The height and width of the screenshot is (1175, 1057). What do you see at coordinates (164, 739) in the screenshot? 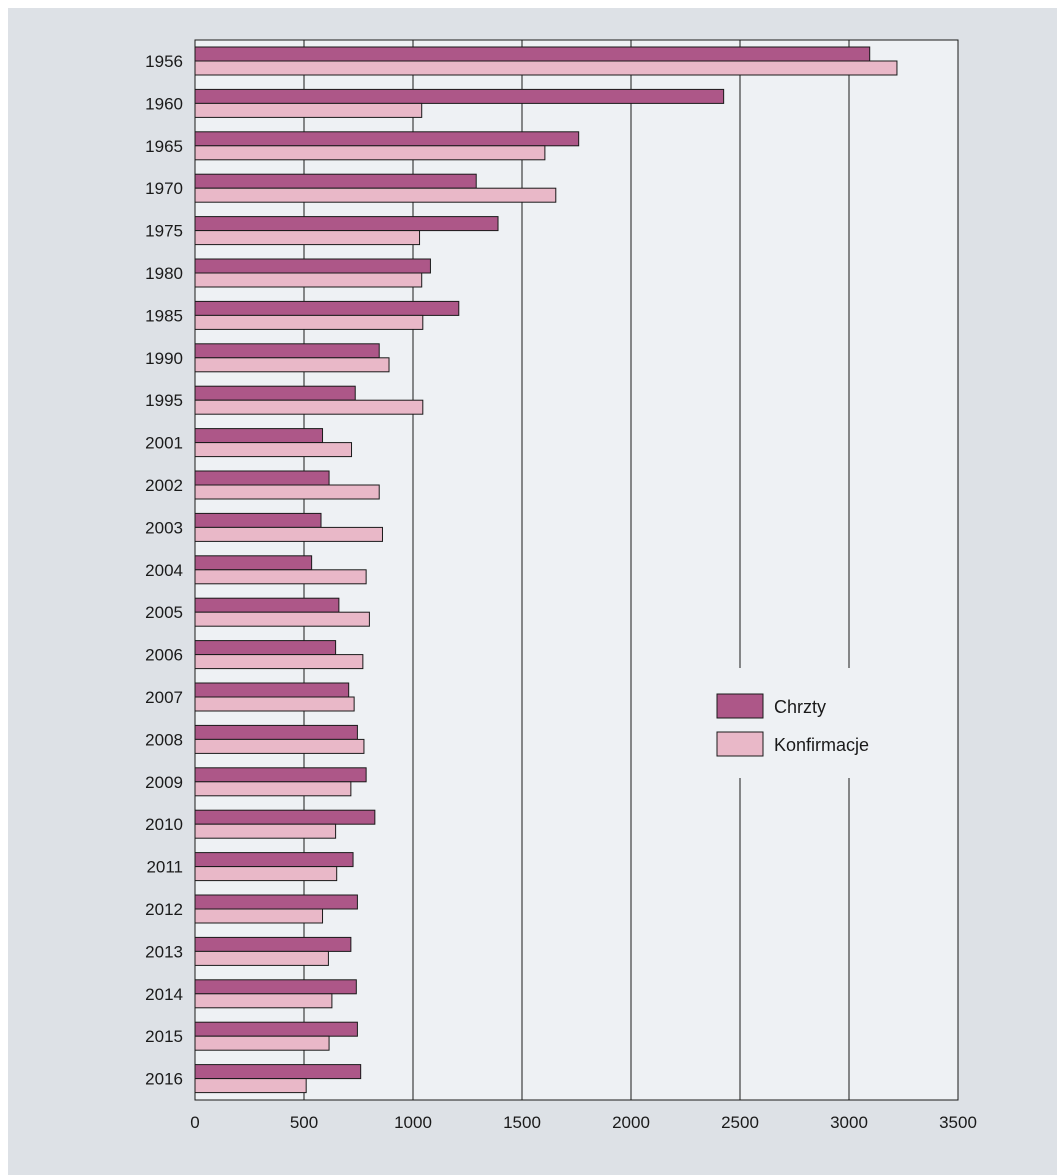
I see `category-label-2008: 2008` at bounding box center [164, 739].